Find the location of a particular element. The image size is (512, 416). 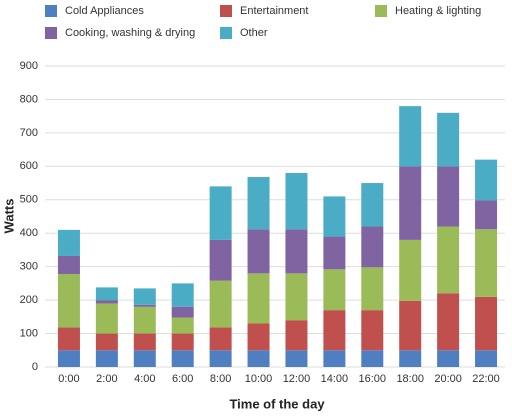

x-tick-label: 0:00 is located at coordinates (68, 379).